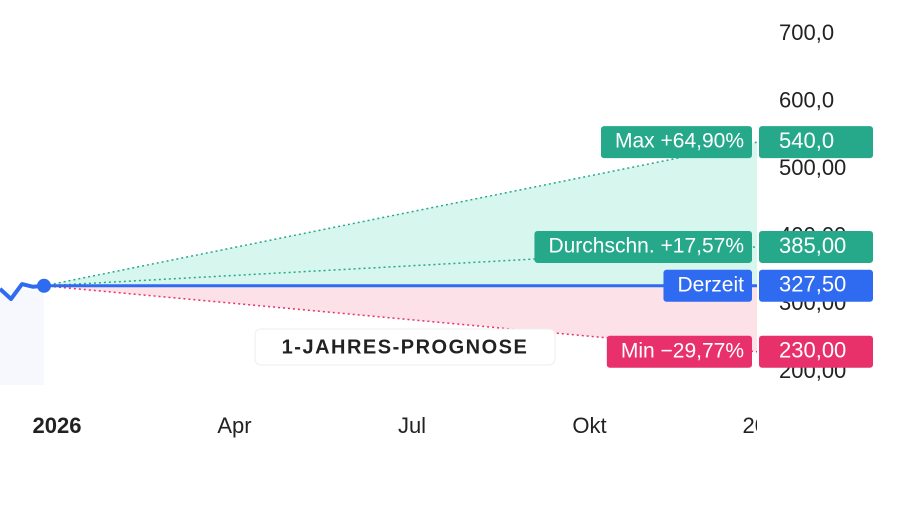 Image resolution: width=898 pixels, height=508 pixels. What do you see at coordinates (806, 140) in the screenshot?
I see `badge-value: 540,0` at bounding box center [806, 140].